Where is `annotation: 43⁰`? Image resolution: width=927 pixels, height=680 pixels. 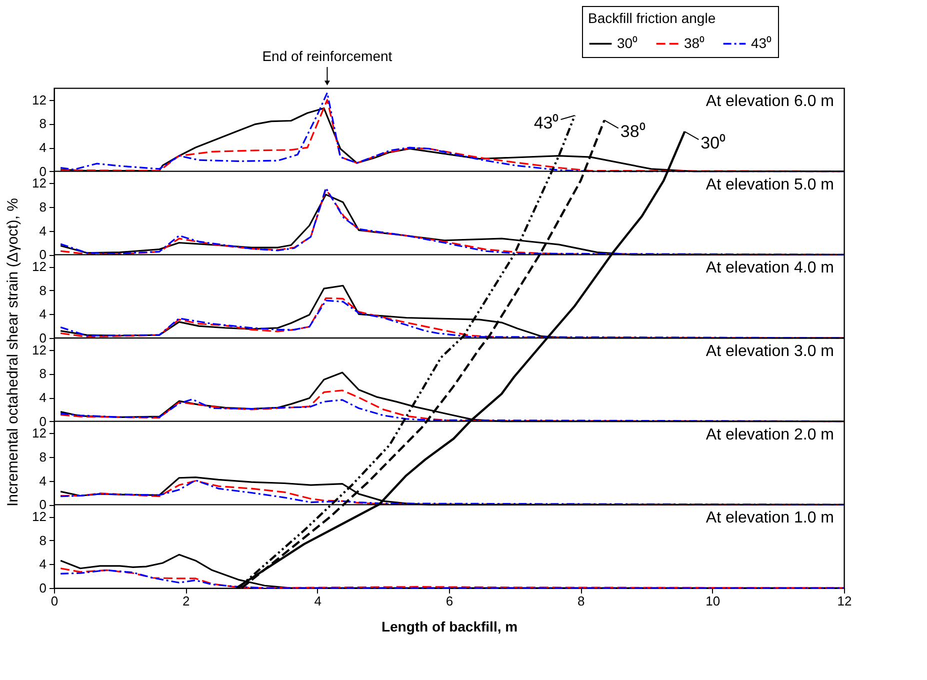
annotation: 43⁰ is located at coordinates (546, 123).